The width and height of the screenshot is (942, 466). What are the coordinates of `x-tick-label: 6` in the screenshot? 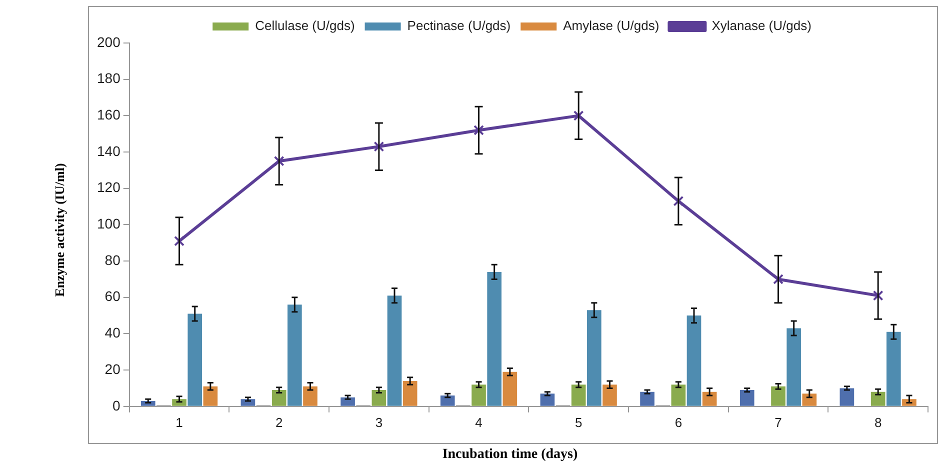 It's located at (678, 422).